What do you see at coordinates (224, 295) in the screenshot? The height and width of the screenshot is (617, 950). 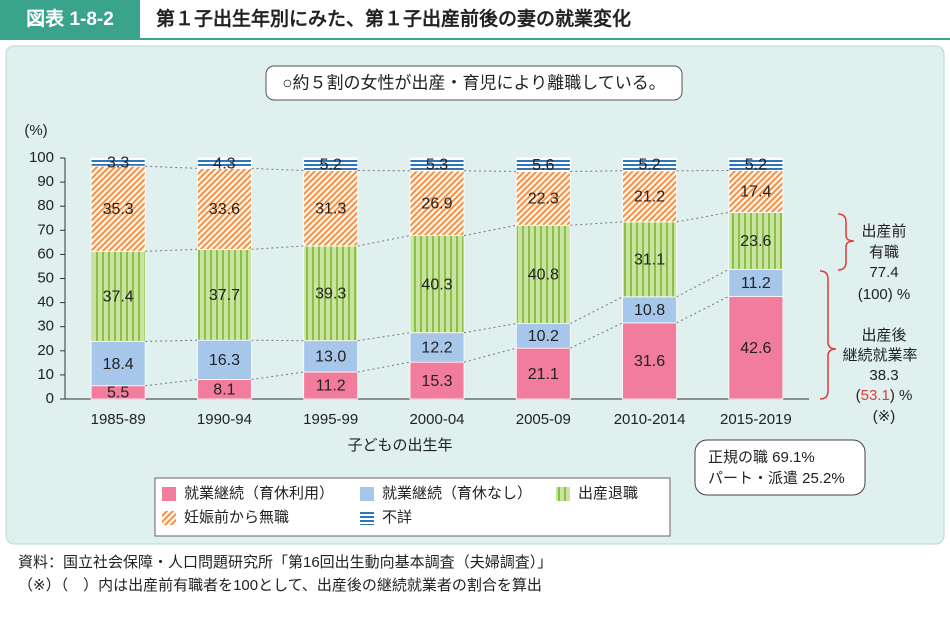 I see `value-label: 37.7` at bounding box center [224, 295].